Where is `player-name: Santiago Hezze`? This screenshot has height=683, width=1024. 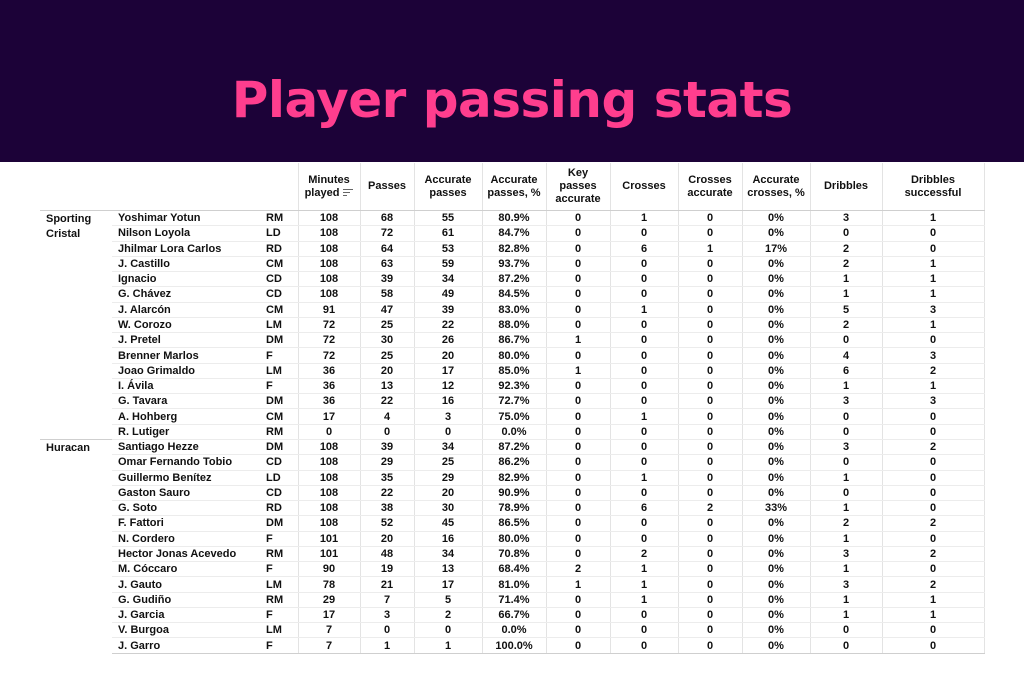 player-name: Santiago Hezze is located at coordinates (187, 447).